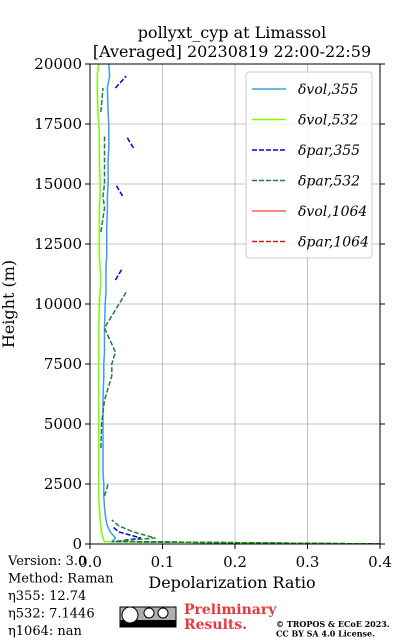  What do you see at coordinates (231, 582) in the screenshot?
I see `x-axis-label: Depolarization Ratio` at bounding box center [231, 582].